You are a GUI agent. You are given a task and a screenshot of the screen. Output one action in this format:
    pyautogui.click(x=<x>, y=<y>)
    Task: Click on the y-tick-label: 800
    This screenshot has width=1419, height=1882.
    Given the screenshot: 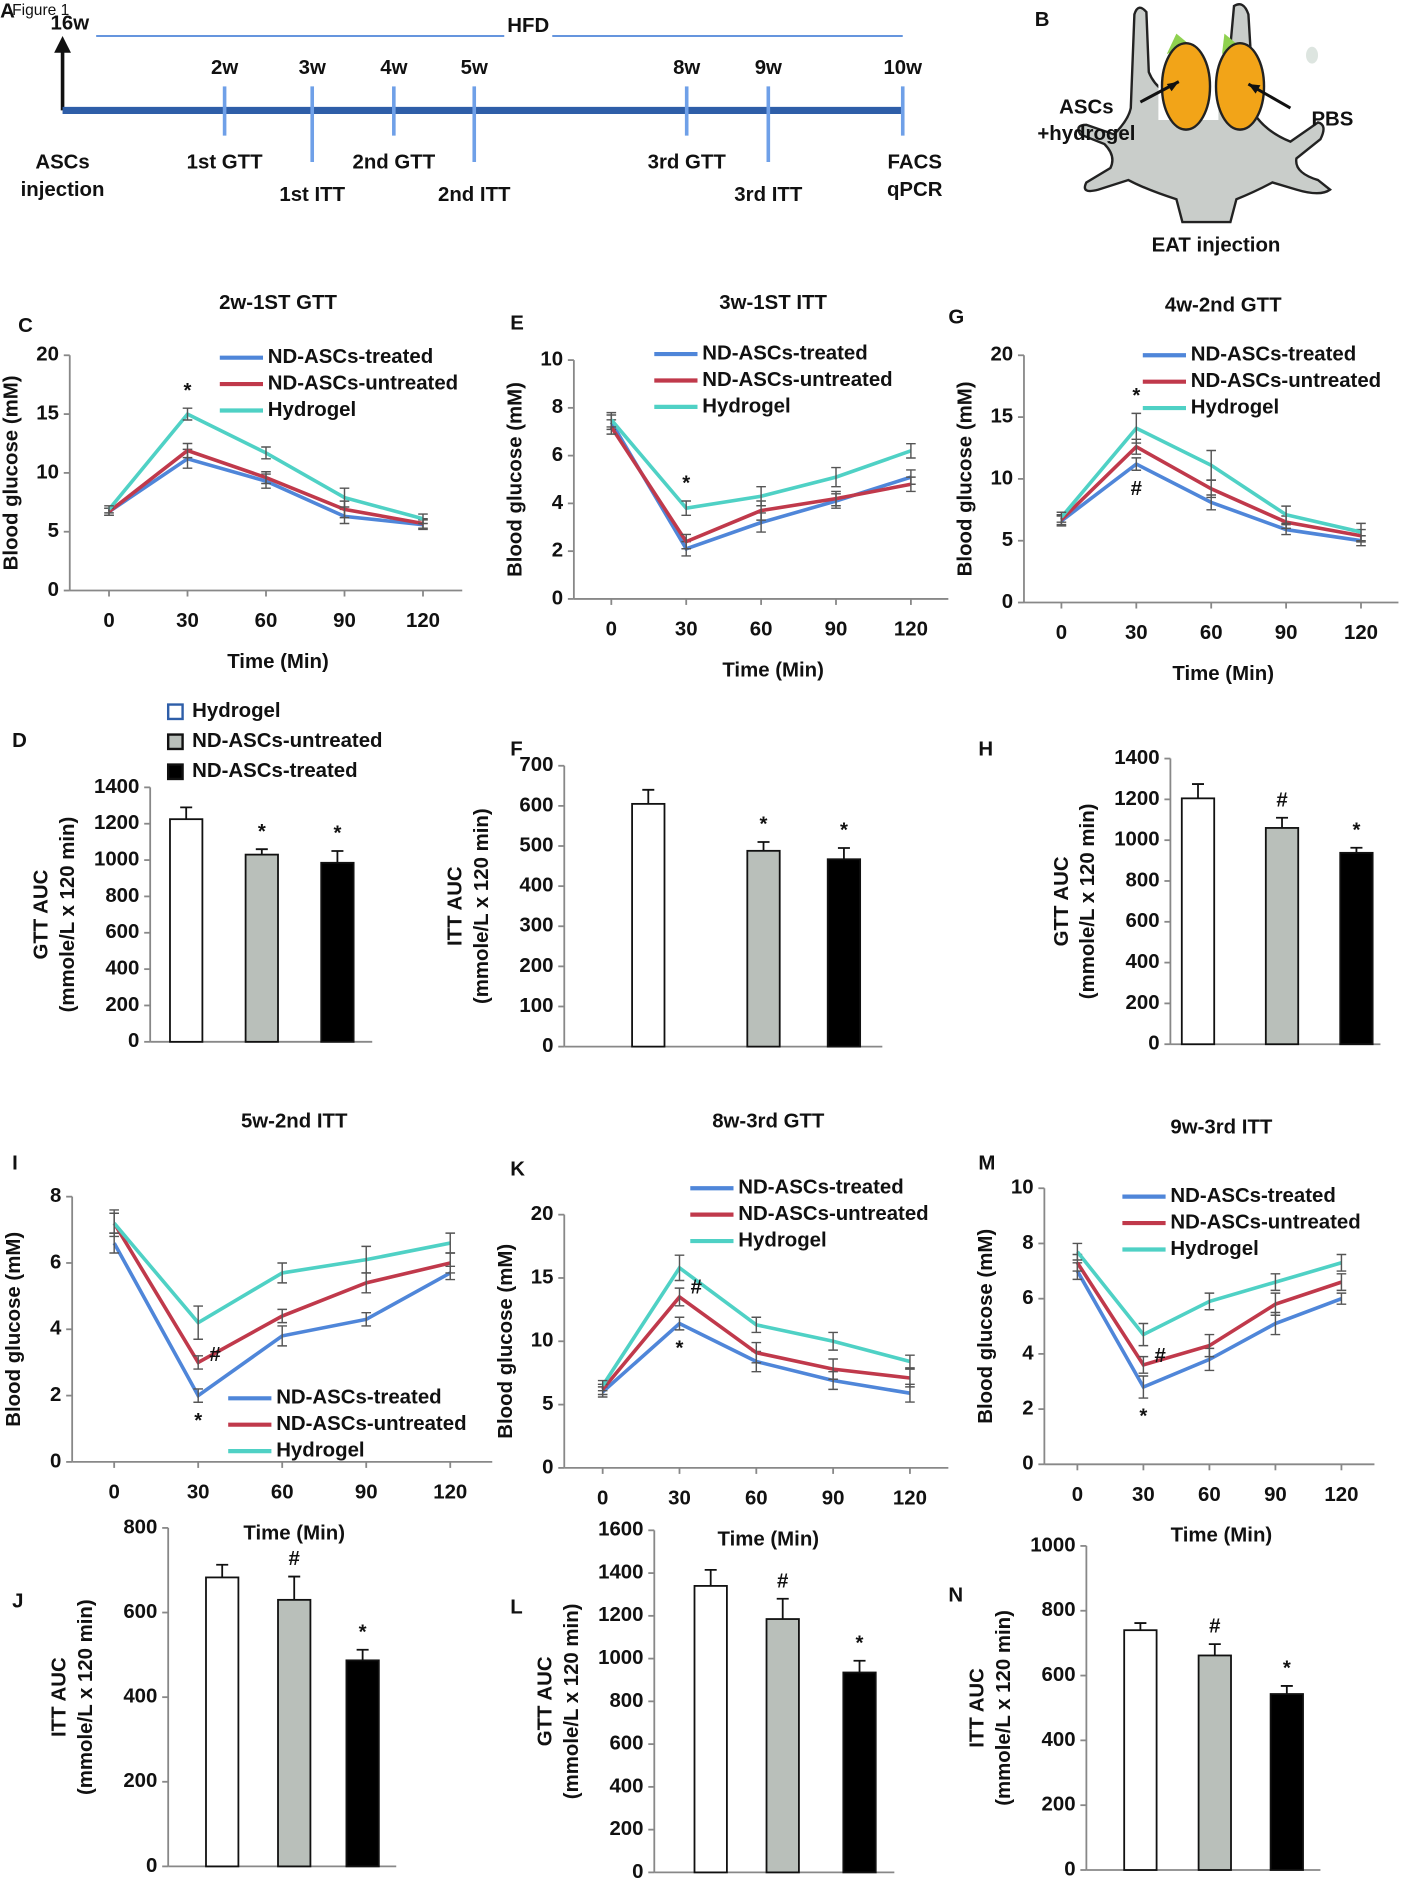 What is the action you would take?
    pyautogui.click(x=626, y=1701)
    